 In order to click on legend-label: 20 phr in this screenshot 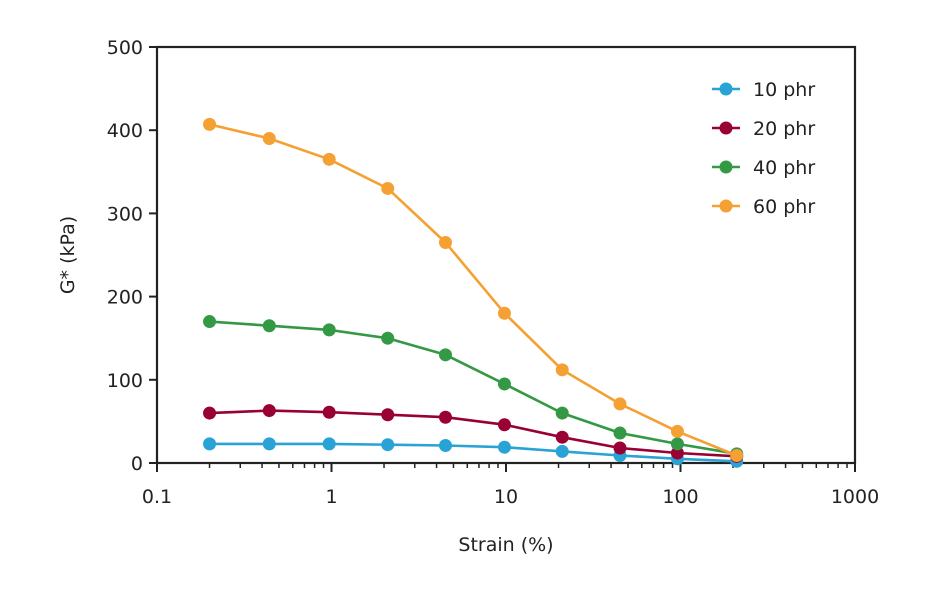, I will do `click(784, 129)`.